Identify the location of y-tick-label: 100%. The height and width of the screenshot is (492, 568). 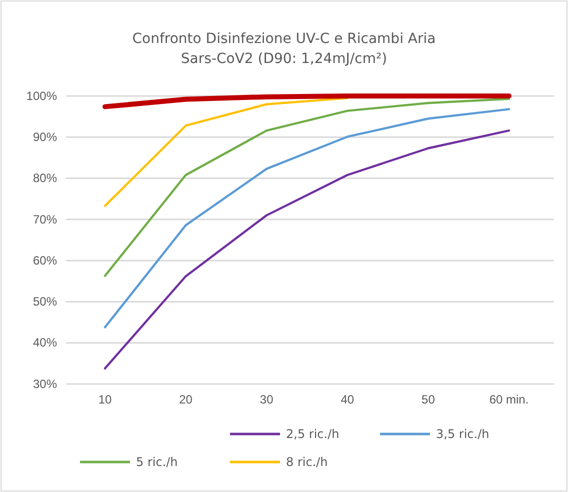
(42, 95).